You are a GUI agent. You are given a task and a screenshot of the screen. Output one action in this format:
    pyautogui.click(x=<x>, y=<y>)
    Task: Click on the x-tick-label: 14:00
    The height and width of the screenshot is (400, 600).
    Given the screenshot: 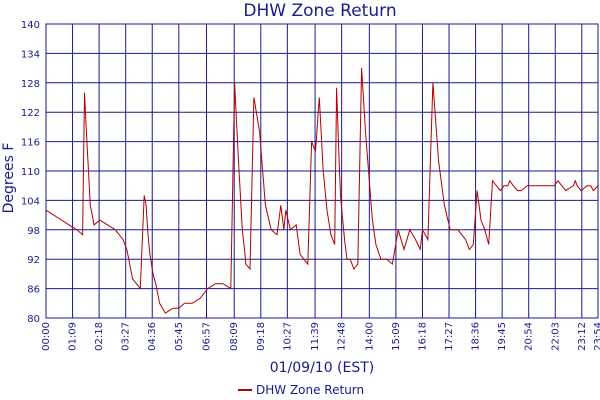 What is the action you would take?
    pyautogui.click(x=369, y=336)
    